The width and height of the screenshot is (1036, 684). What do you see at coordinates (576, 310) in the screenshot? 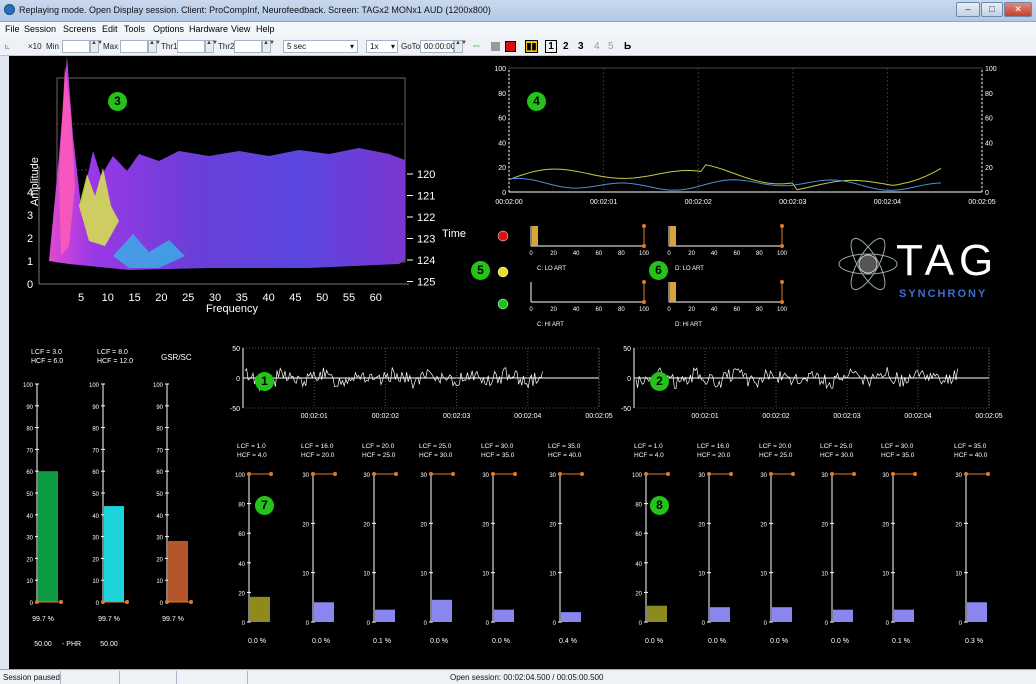
I see `artifact-tick: 40` at bounding box center [576, 310].